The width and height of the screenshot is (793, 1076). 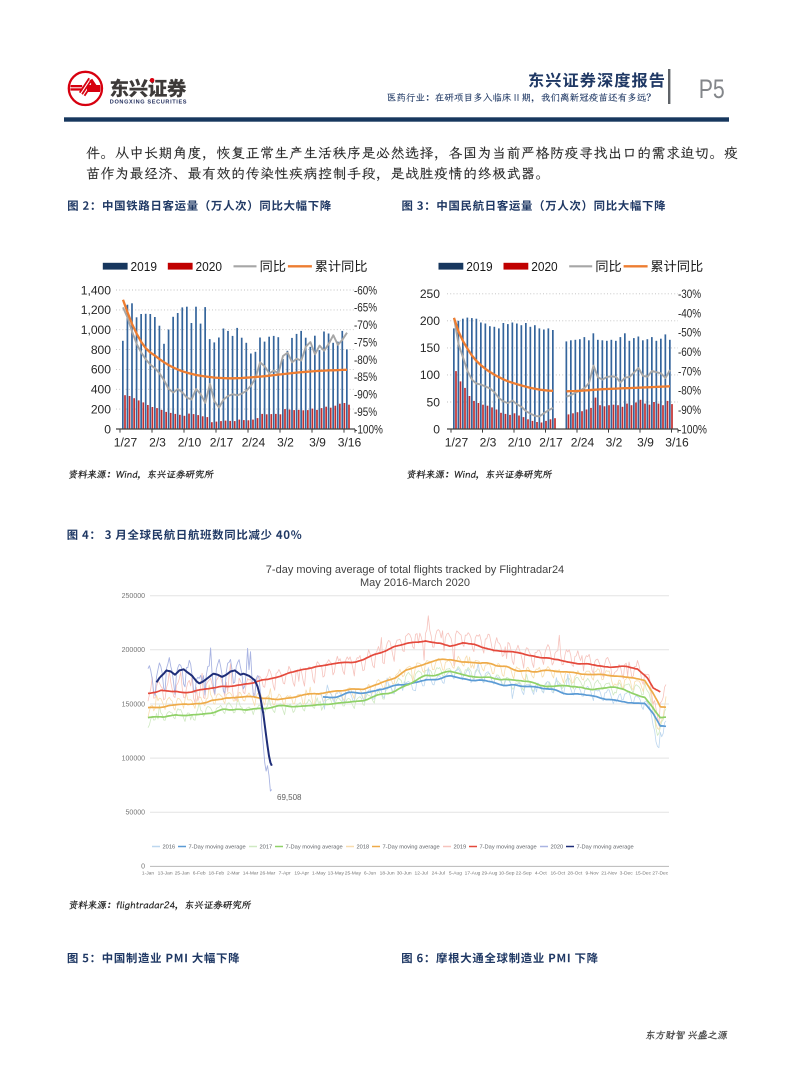 I want to click on svg-text: 150000, so click(x=133, y=704).